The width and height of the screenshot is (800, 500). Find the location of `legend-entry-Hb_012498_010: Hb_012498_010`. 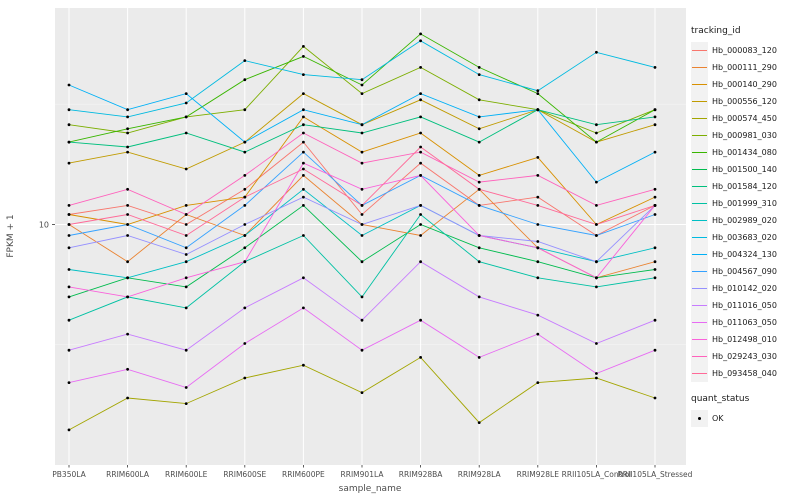

legend-entry-Hb_012498_010: Hb_012498_010 is located at coordinates (745, 339).